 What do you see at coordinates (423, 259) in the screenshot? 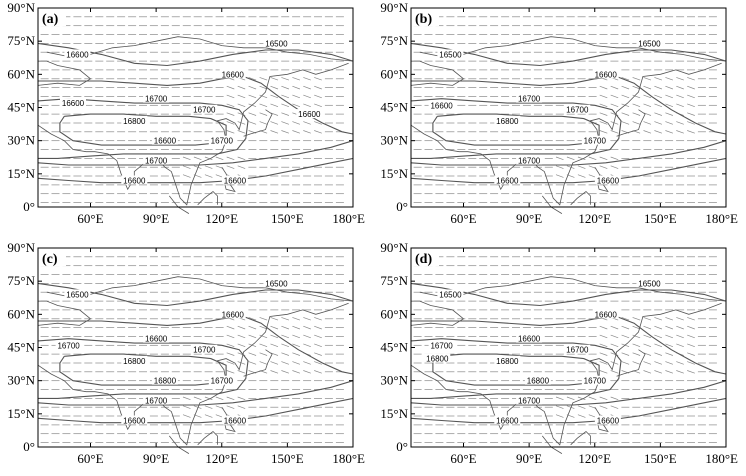
I see `panel-tag: (d)` at bounding box center [423, 259].